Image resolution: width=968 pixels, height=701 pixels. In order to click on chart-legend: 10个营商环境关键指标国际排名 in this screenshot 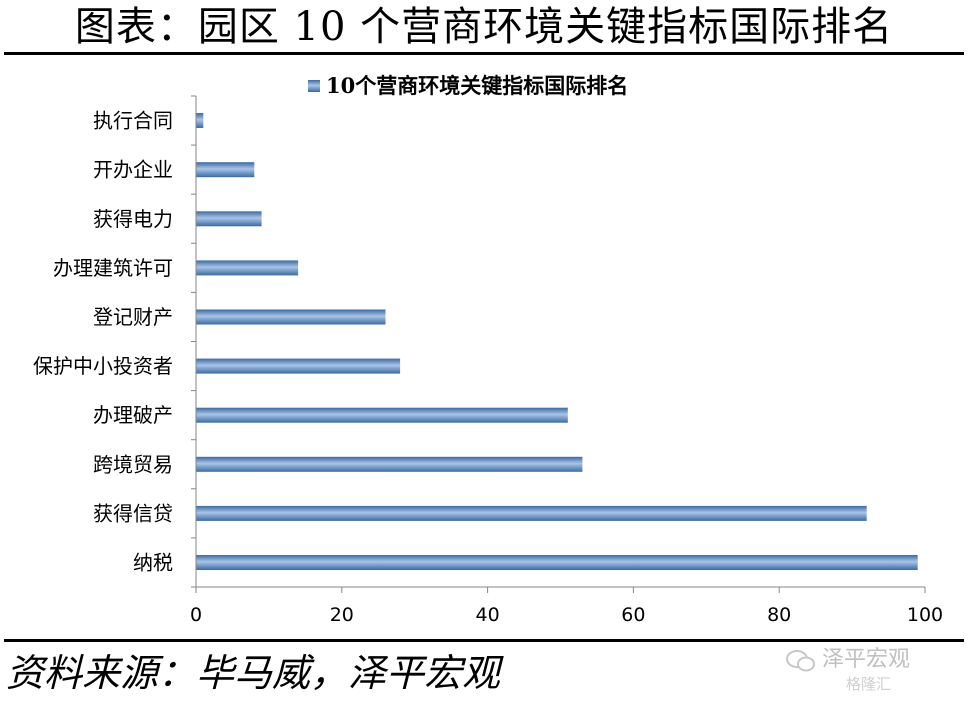, I will do `click(468, 85)`.